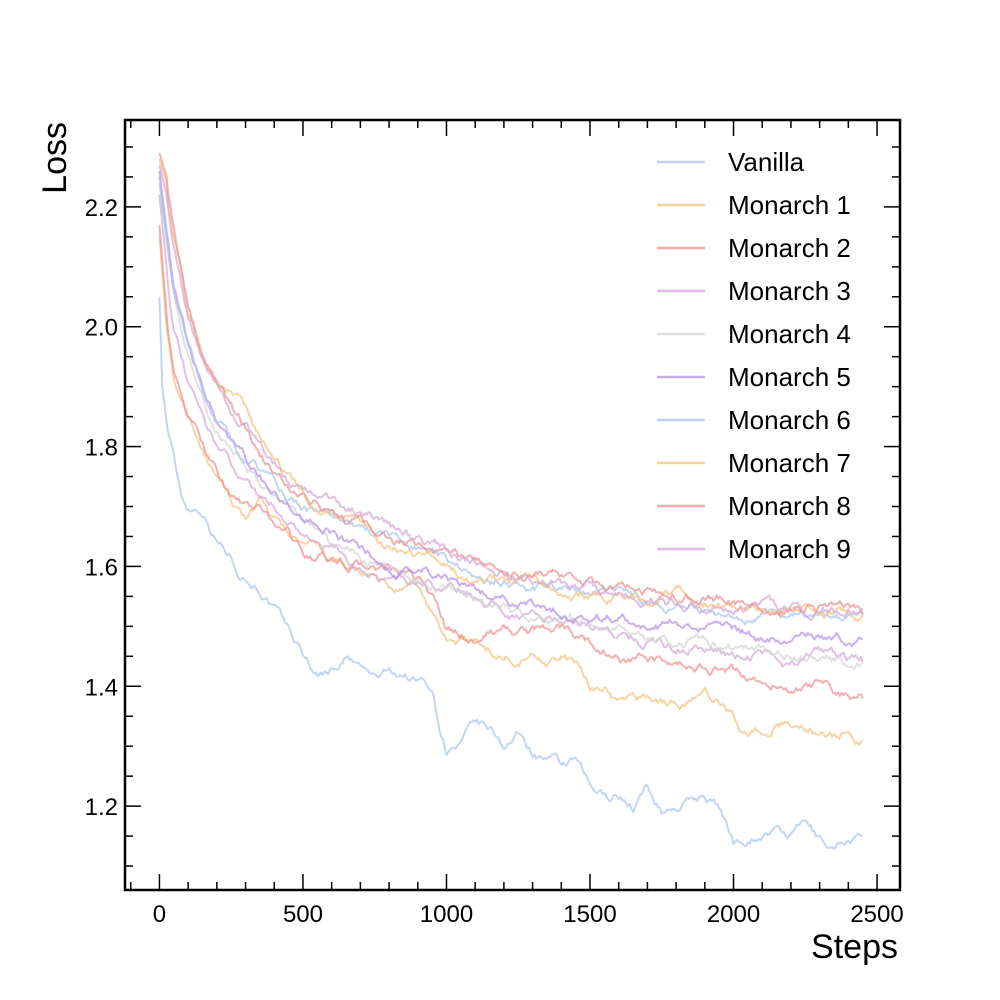 This screenshot has width=1000, height=1000. Describe the element at coordinates (101, 567) in the screenshot. I see `y-tick-label: 1.6` at that location.